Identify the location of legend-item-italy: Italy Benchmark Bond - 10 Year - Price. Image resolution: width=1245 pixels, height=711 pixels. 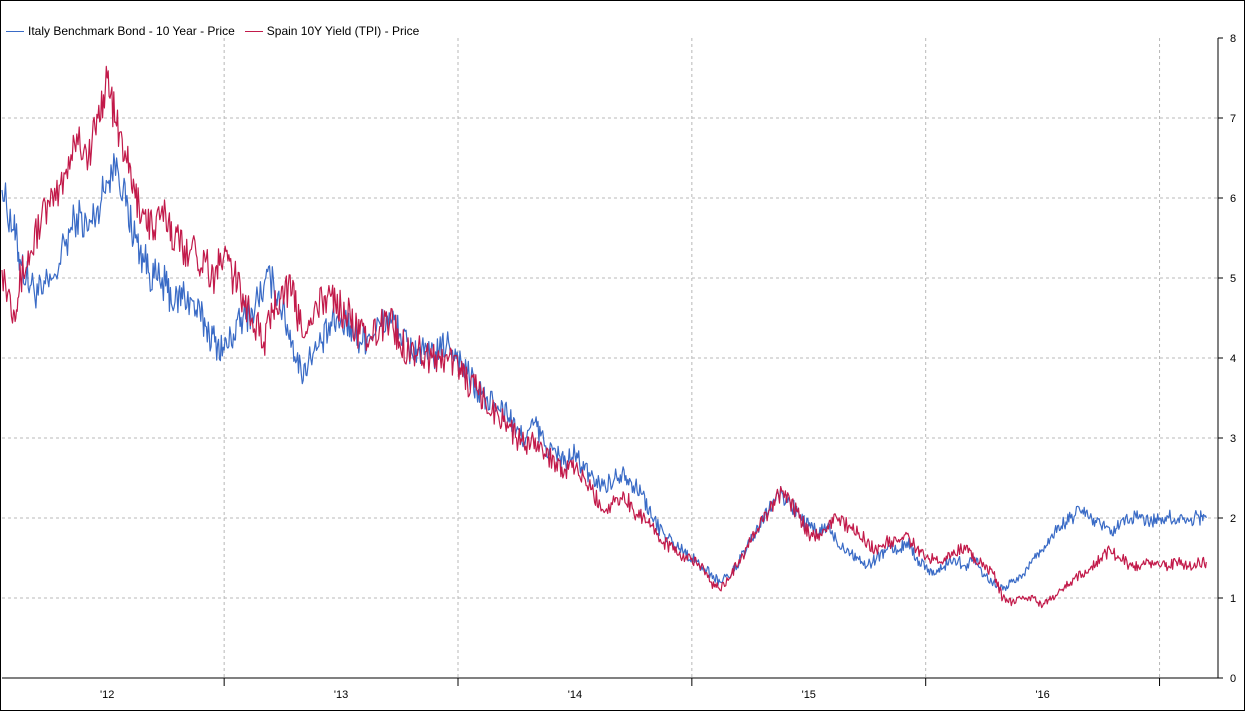
(120, 31).